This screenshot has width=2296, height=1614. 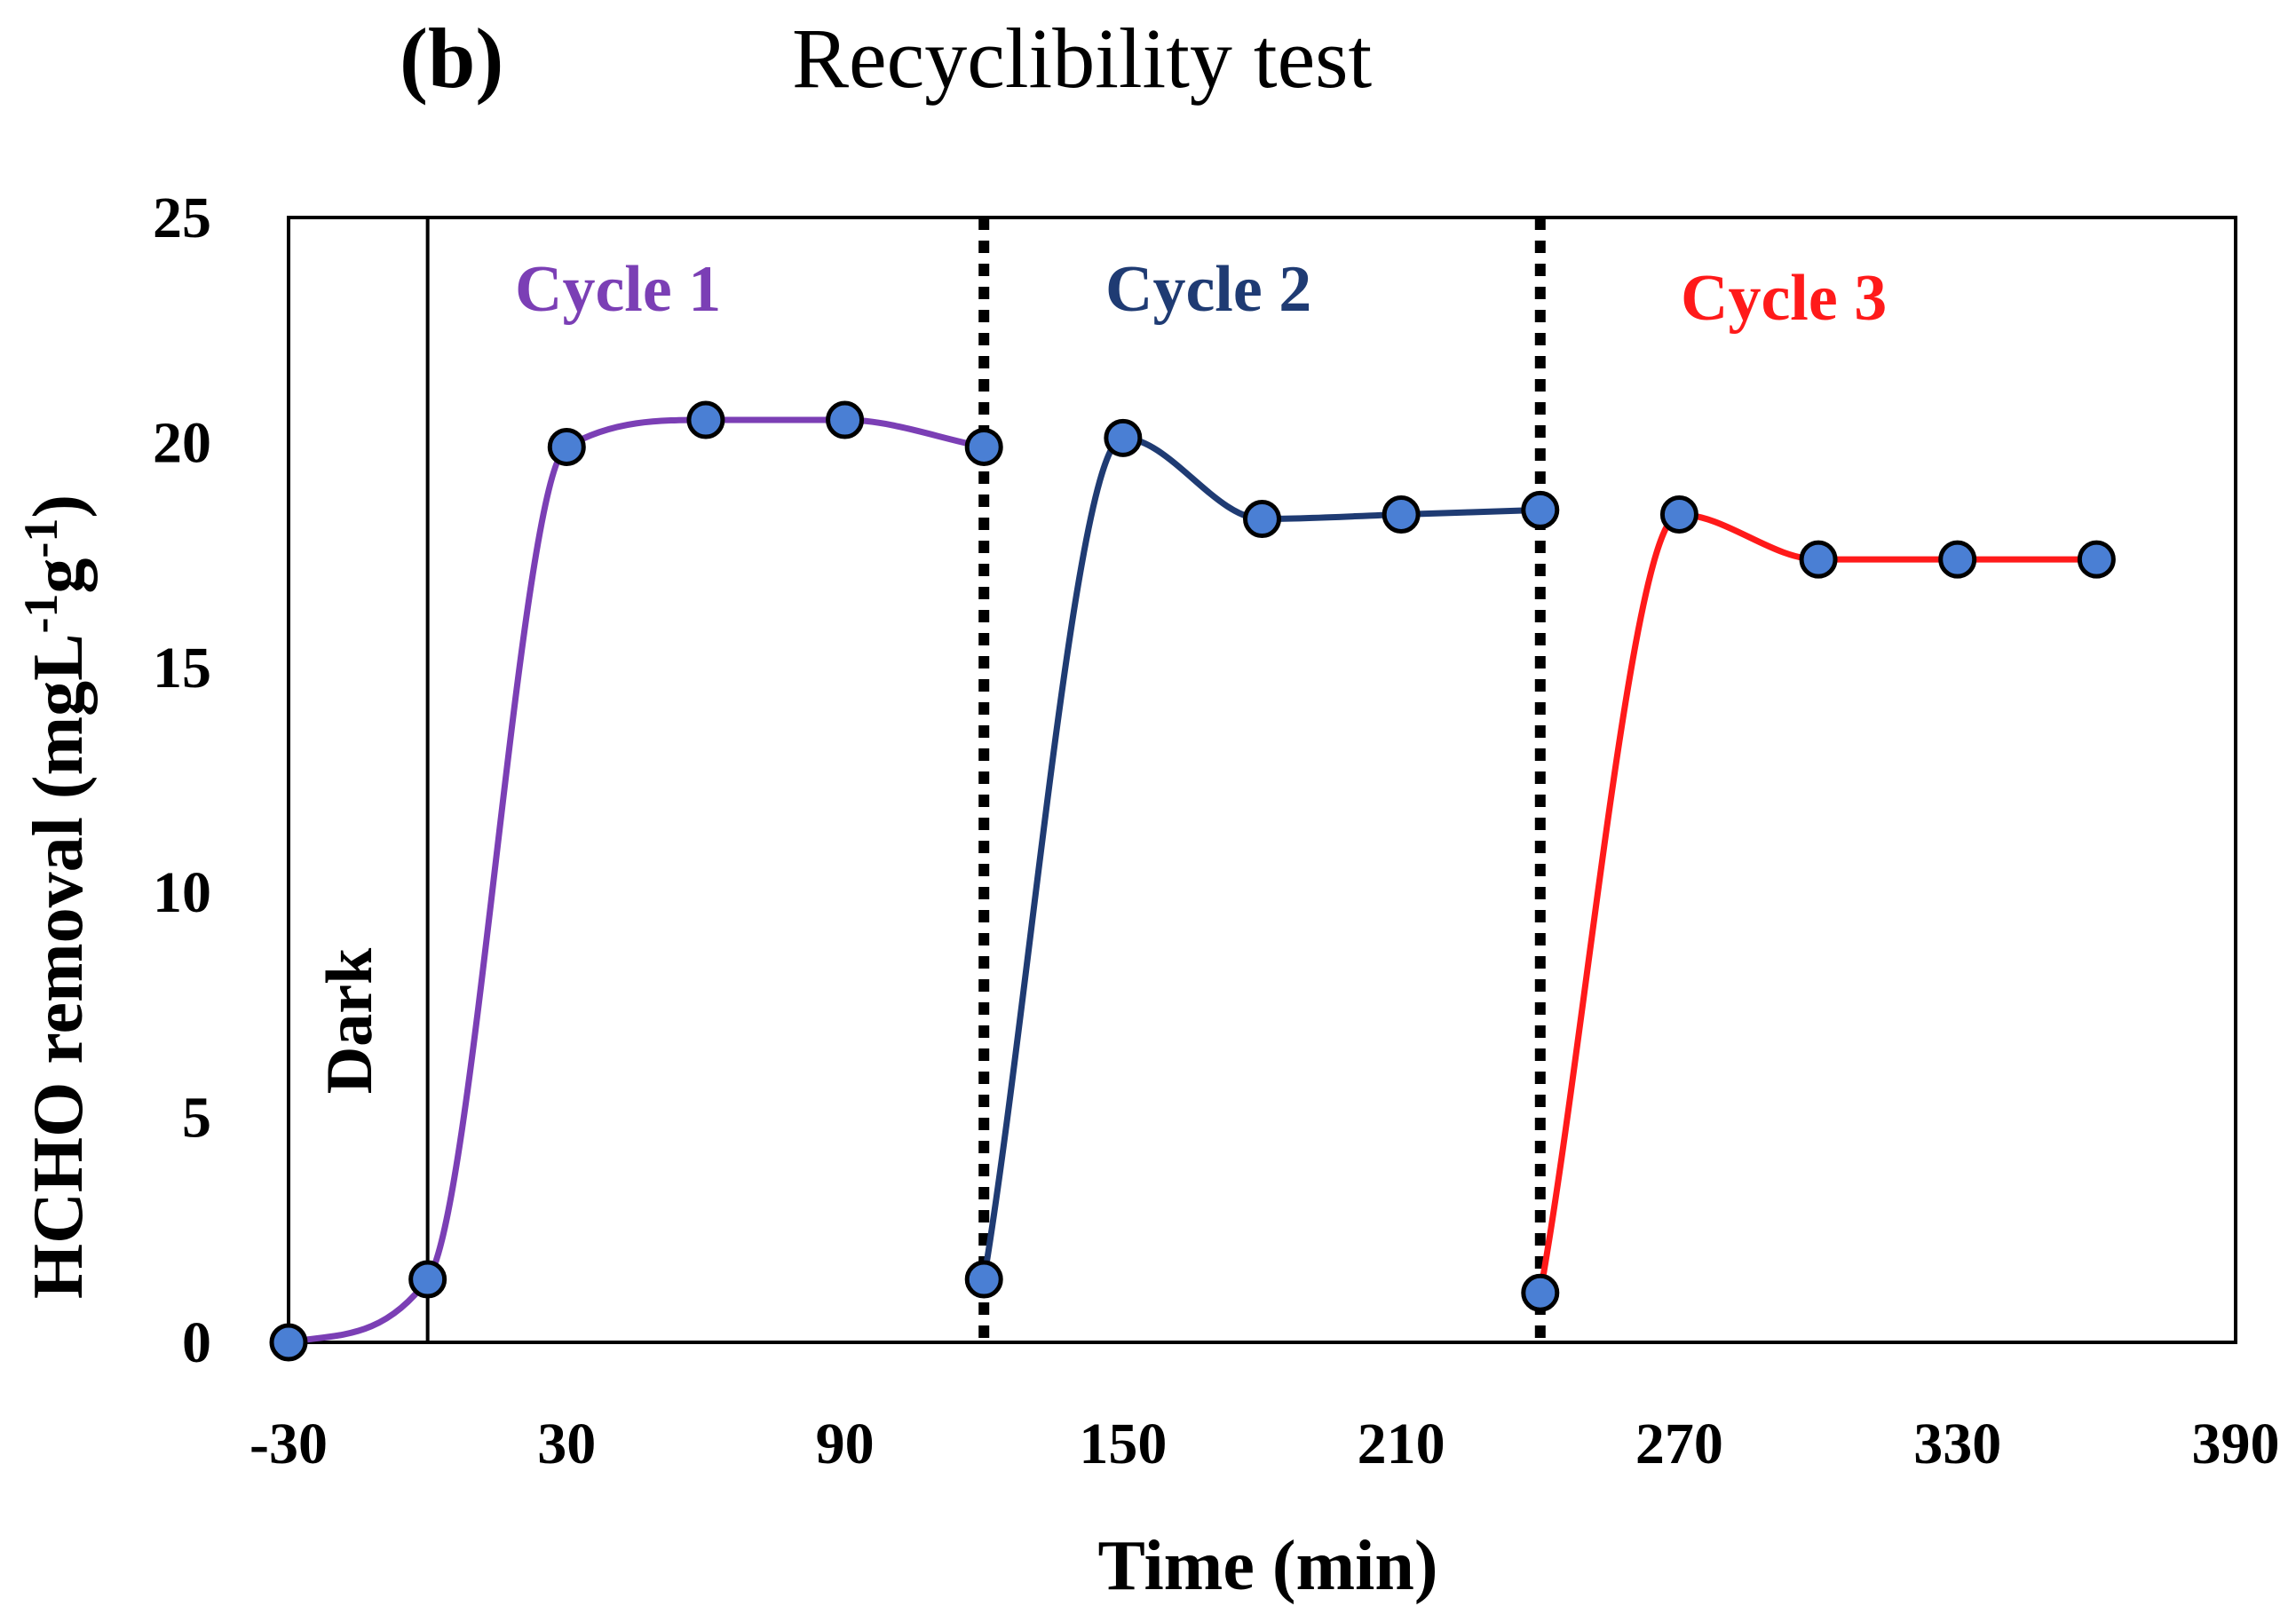 I want to click on y-tick-label: 0, so click(x=196, y=1342).